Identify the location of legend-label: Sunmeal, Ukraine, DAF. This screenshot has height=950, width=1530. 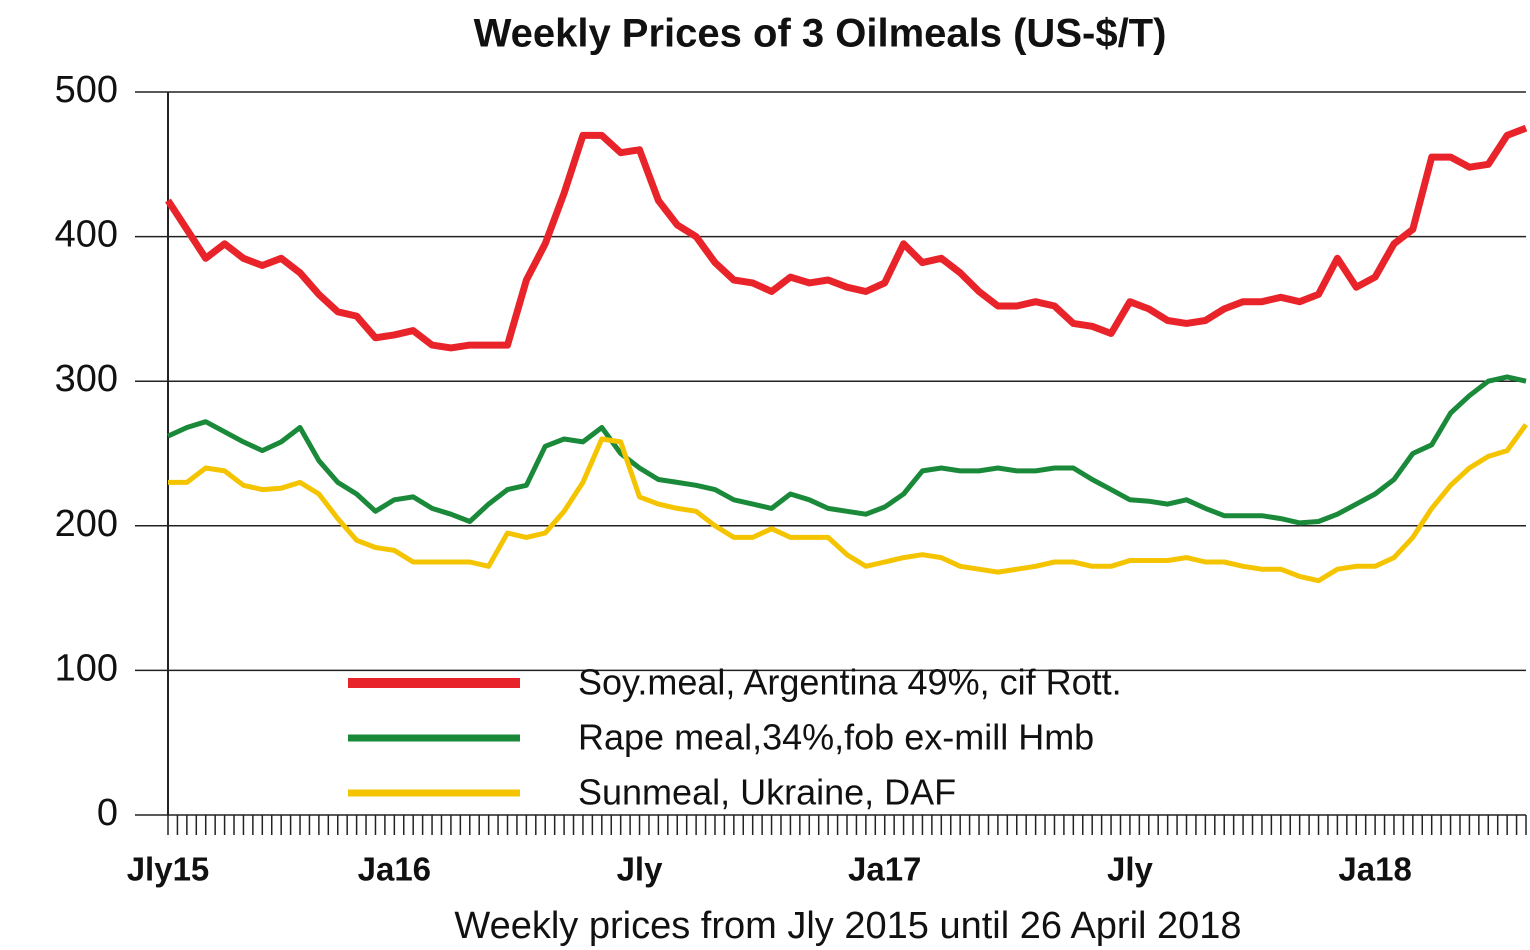
(767, 792).